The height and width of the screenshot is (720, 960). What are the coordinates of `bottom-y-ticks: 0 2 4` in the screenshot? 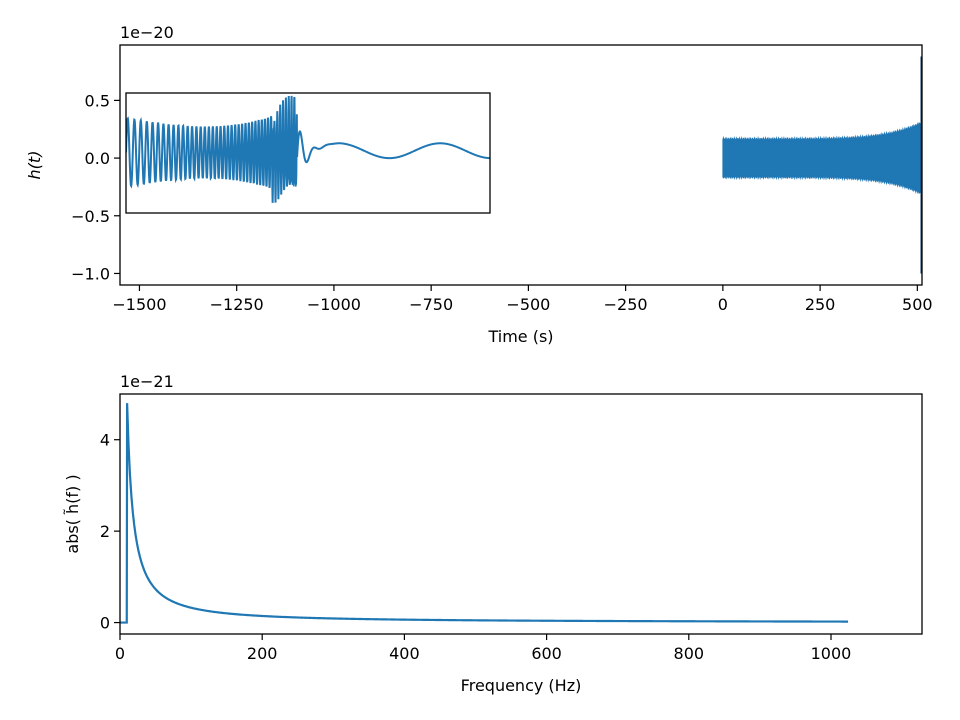 It's located at (110, 532).